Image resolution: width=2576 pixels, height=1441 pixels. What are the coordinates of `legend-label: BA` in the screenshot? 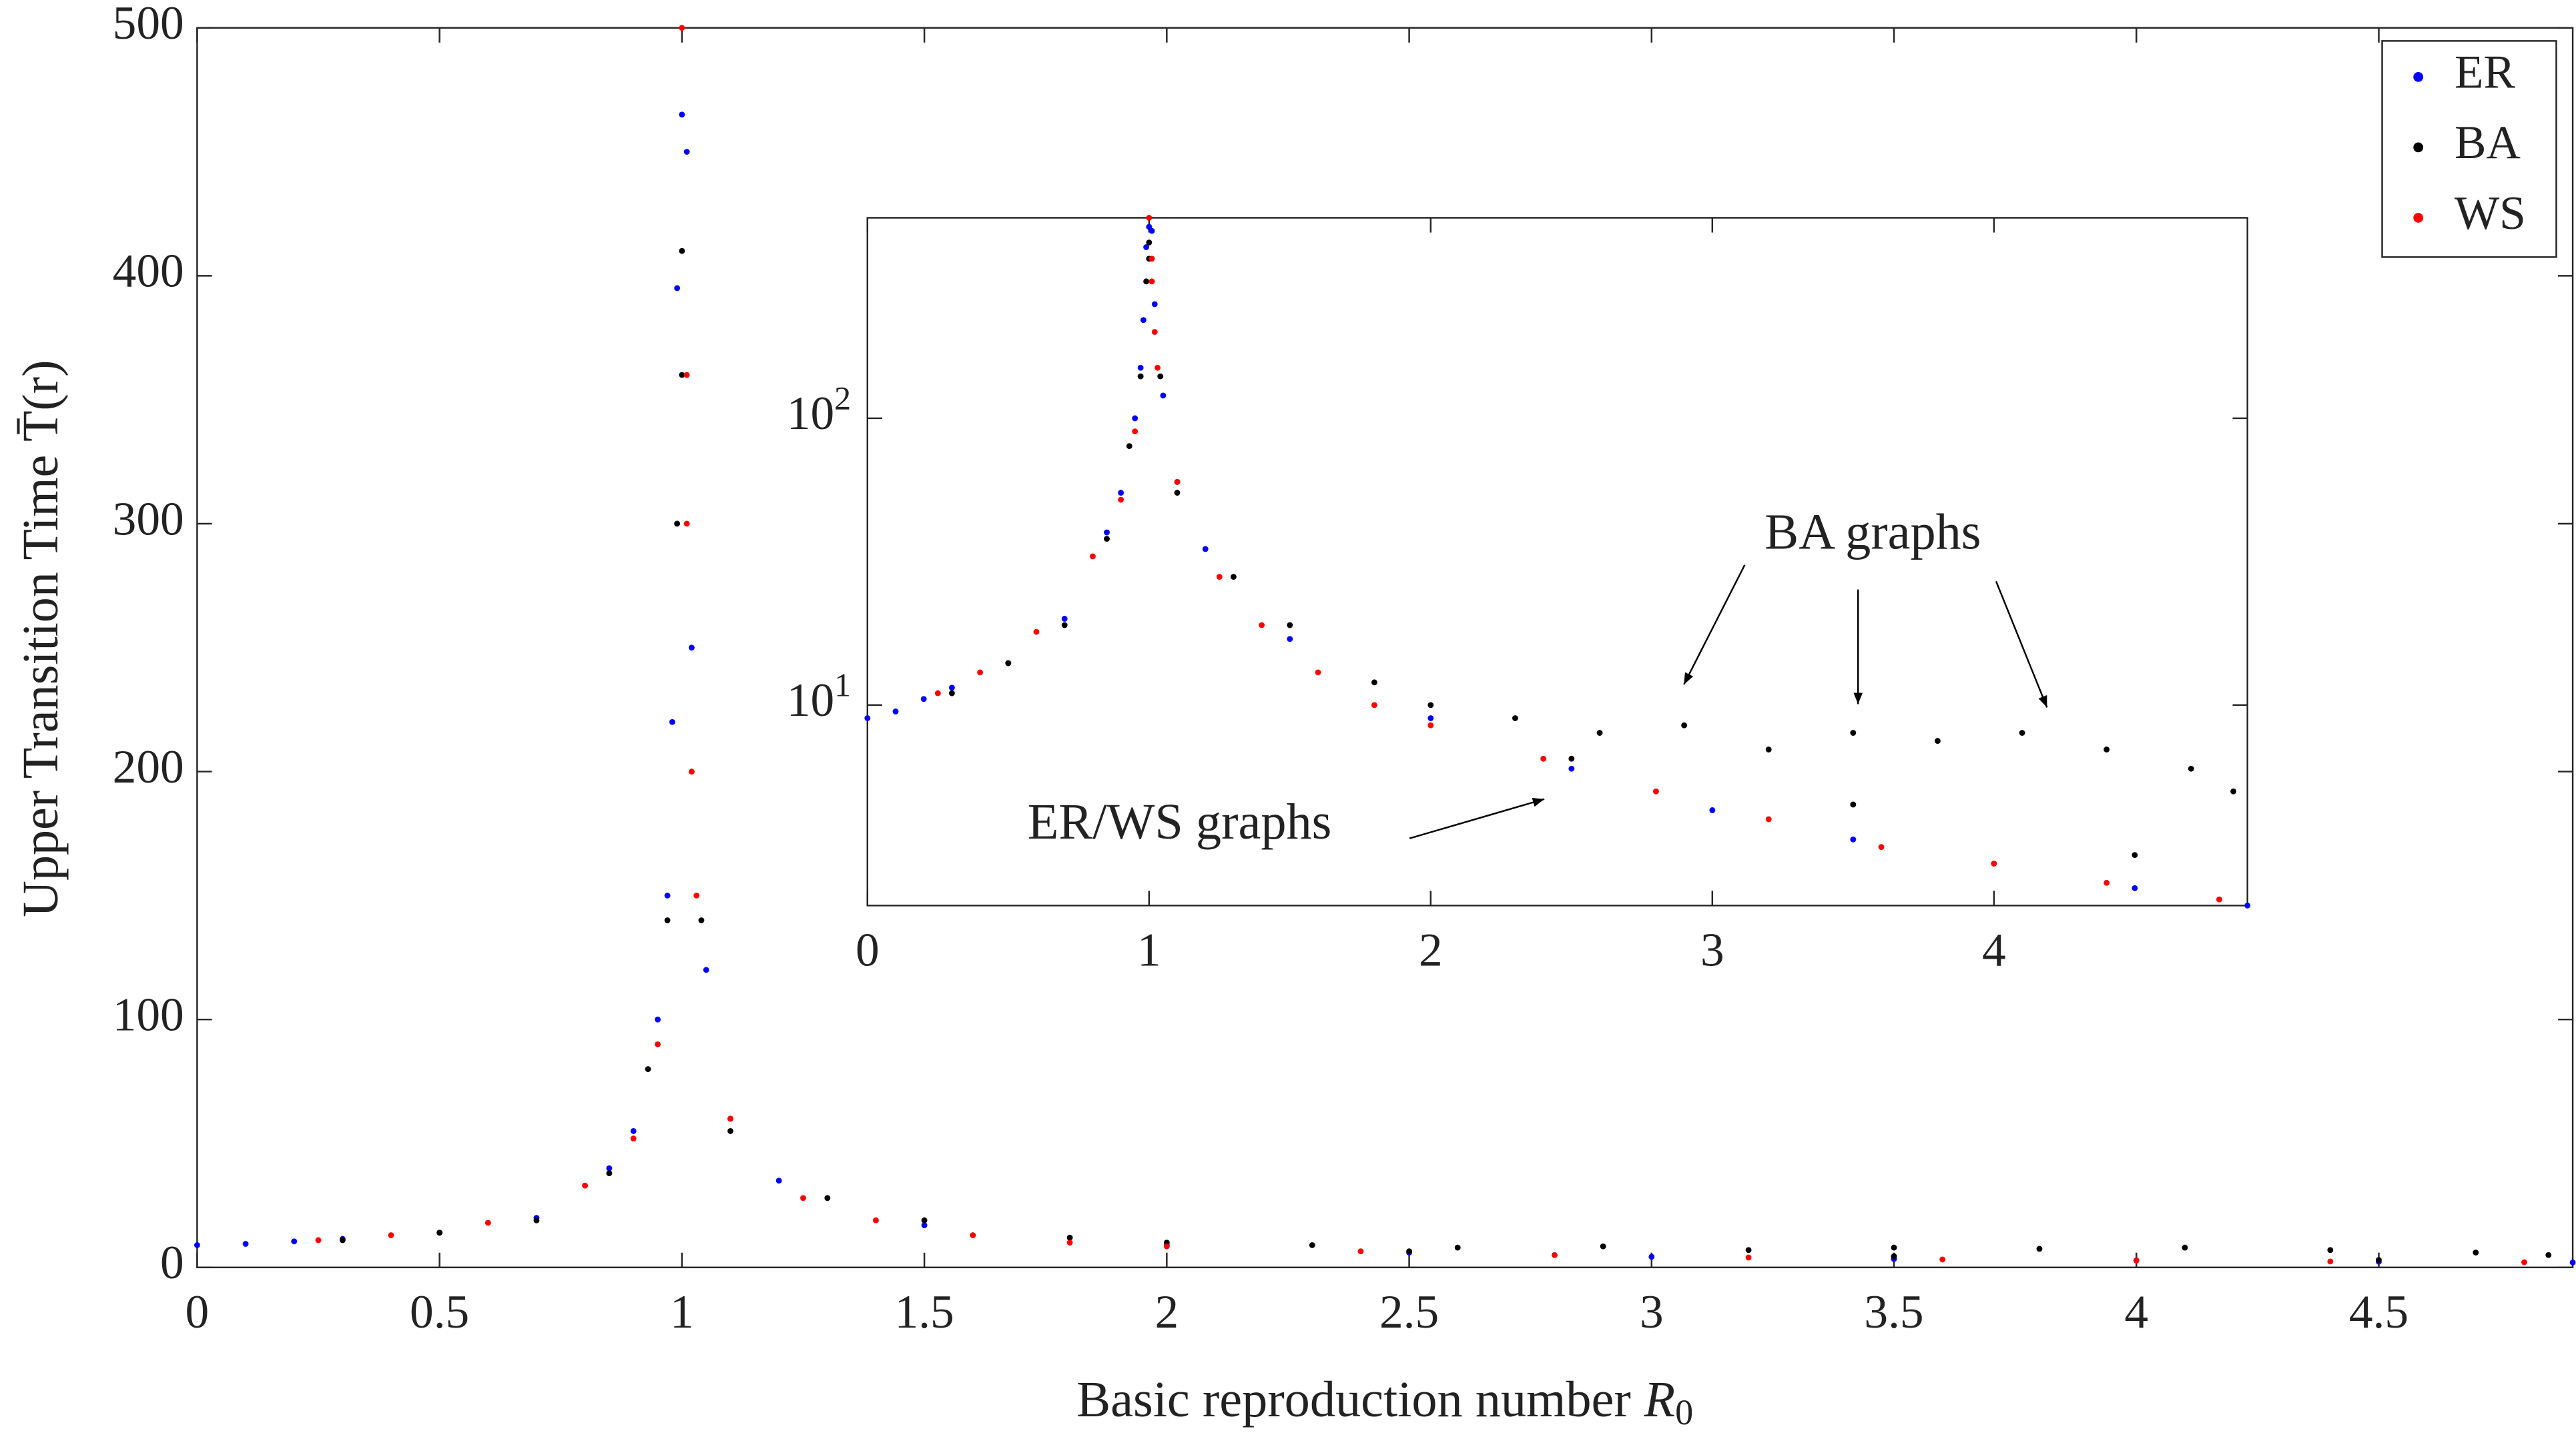 It's located at (2488, 142).